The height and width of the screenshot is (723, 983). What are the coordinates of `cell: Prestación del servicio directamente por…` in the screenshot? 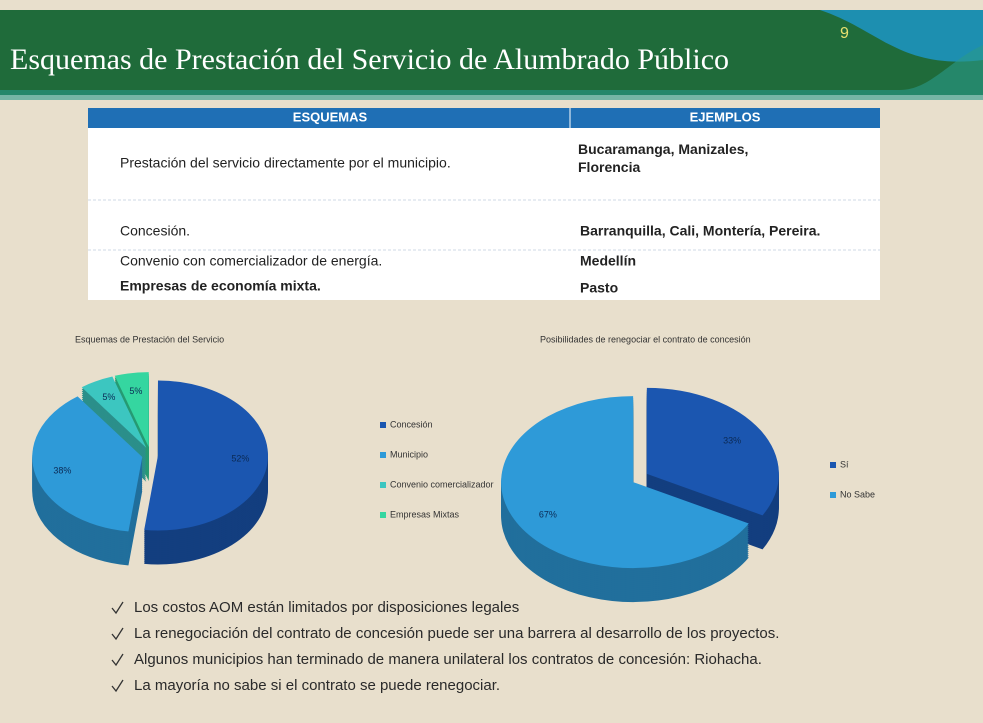 It's located at (285, 163).